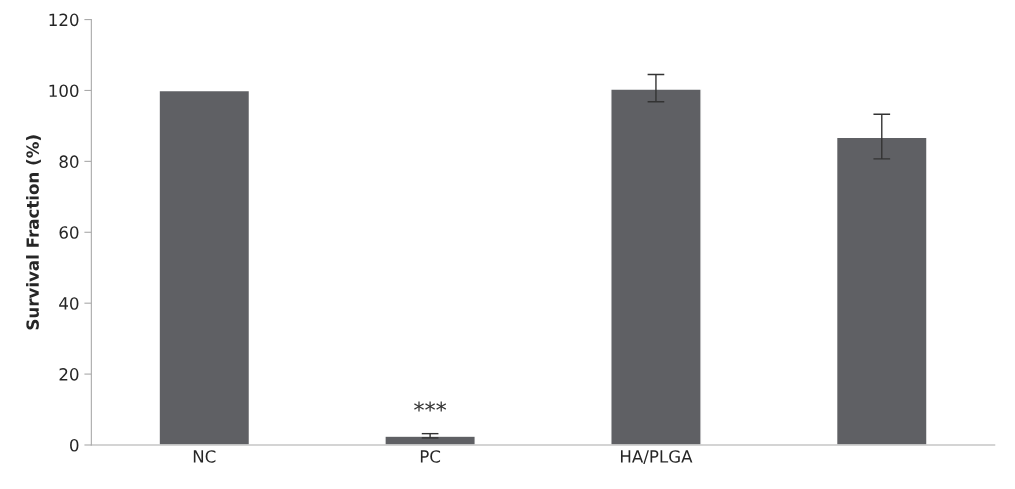 This screenshot has width=1015, height=489. I want to click on x-tick-label: NC, so click(204, 456).